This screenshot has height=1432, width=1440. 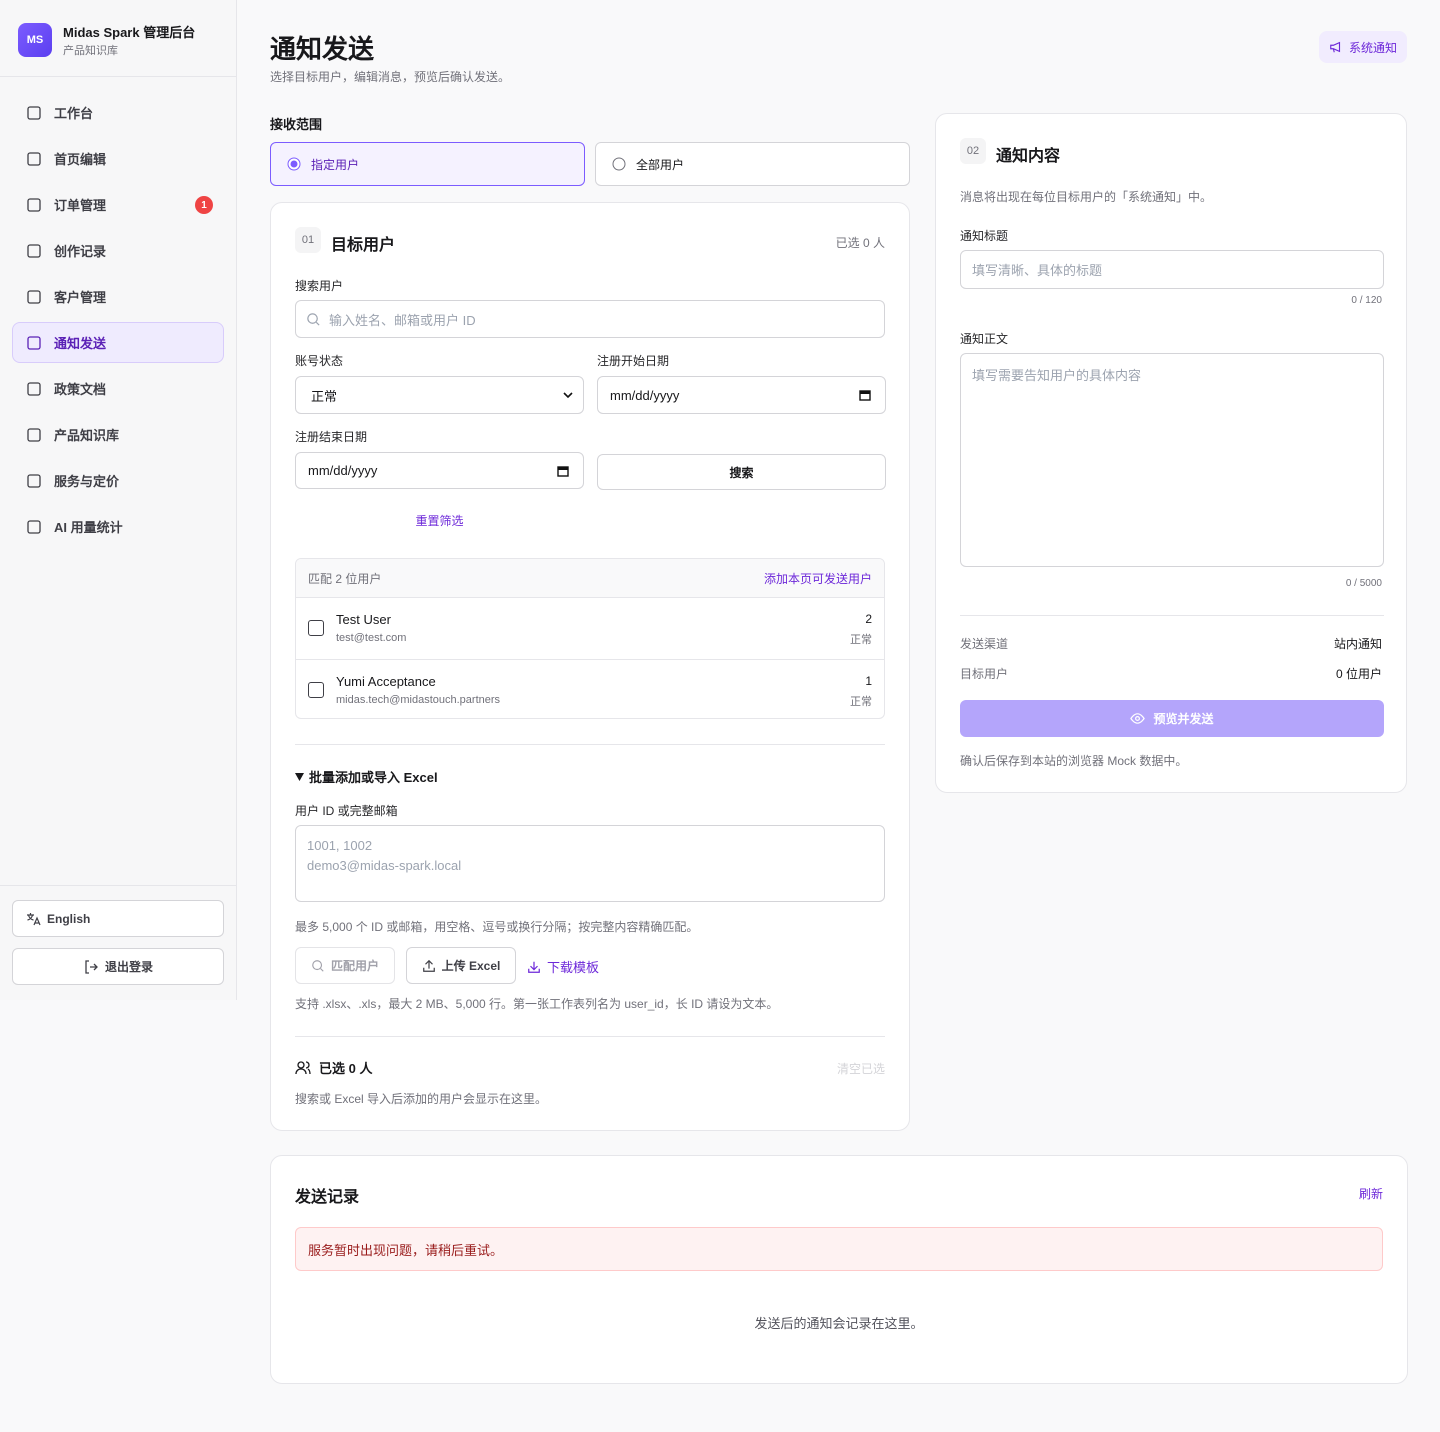 What do you see at coordinates (80, 205) in the screenshot?
I see `nav-label: 订单管理` at bounding box center [80, 205].